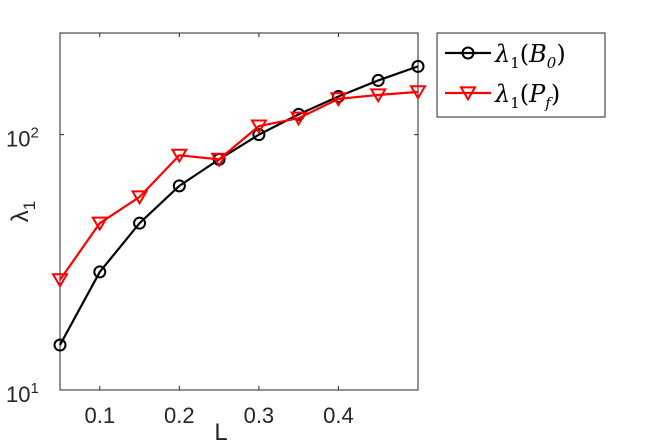 The width and height of the screenshot is (649, 441). Describe the element at coordinates (259, 415) in the screenshot. I see `x-tick-label: 0.3` at that location.